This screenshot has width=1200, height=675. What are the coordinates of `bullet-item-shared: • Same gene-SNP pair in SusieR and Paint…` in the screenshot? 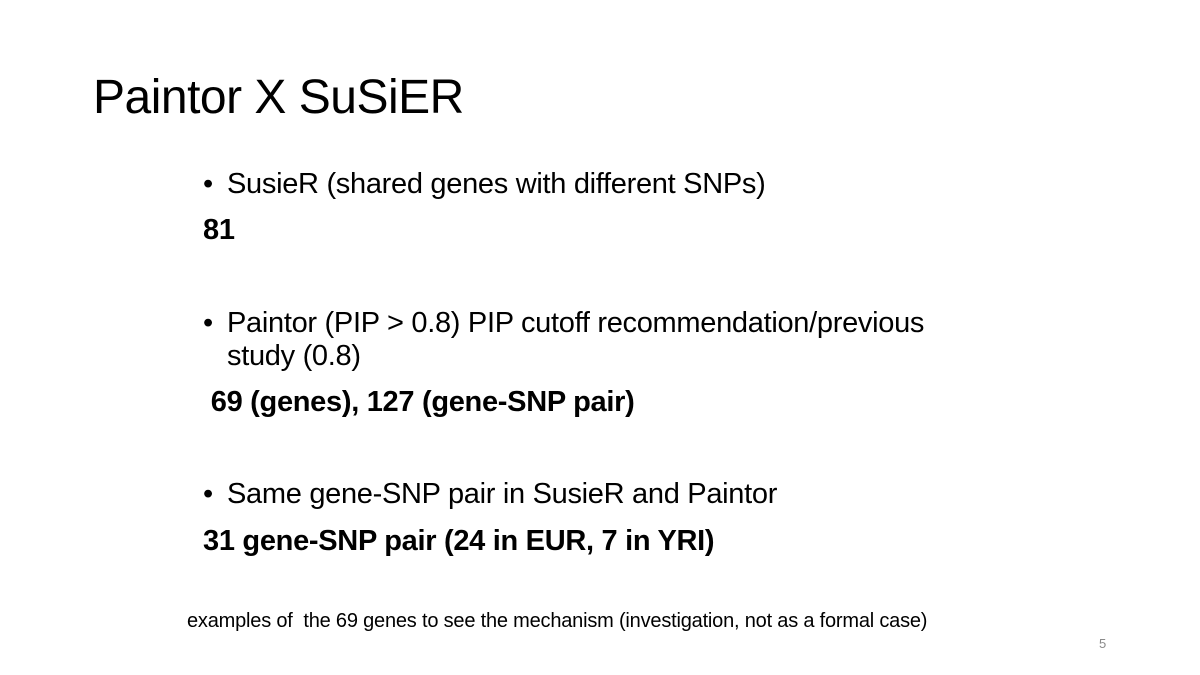 It's located at (583, 494).